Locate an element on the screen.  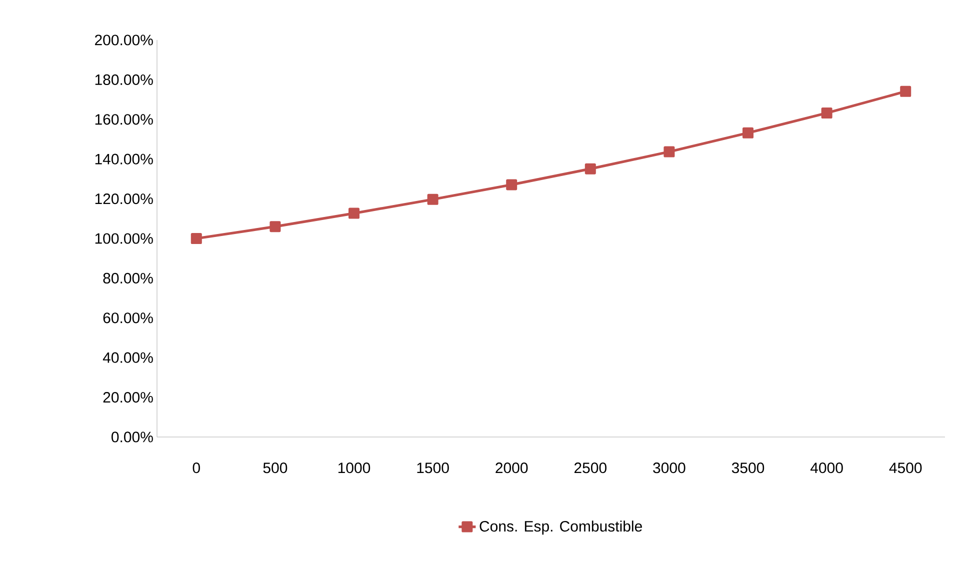
y-tick-label: 120.00% is located at coordinates (124, 198).